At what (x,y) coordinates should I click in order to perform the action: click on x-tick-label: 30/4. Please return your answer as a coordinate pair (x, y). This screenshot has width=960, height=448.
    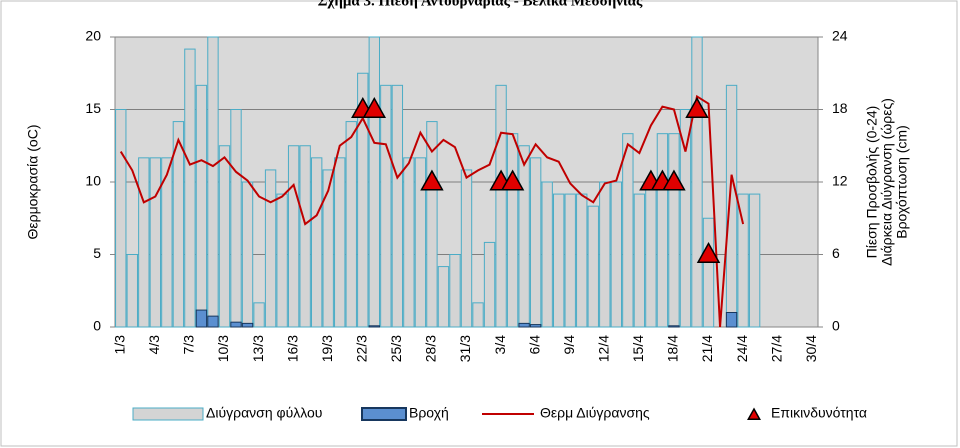
    Looking at the image, I should click on (811, 348).